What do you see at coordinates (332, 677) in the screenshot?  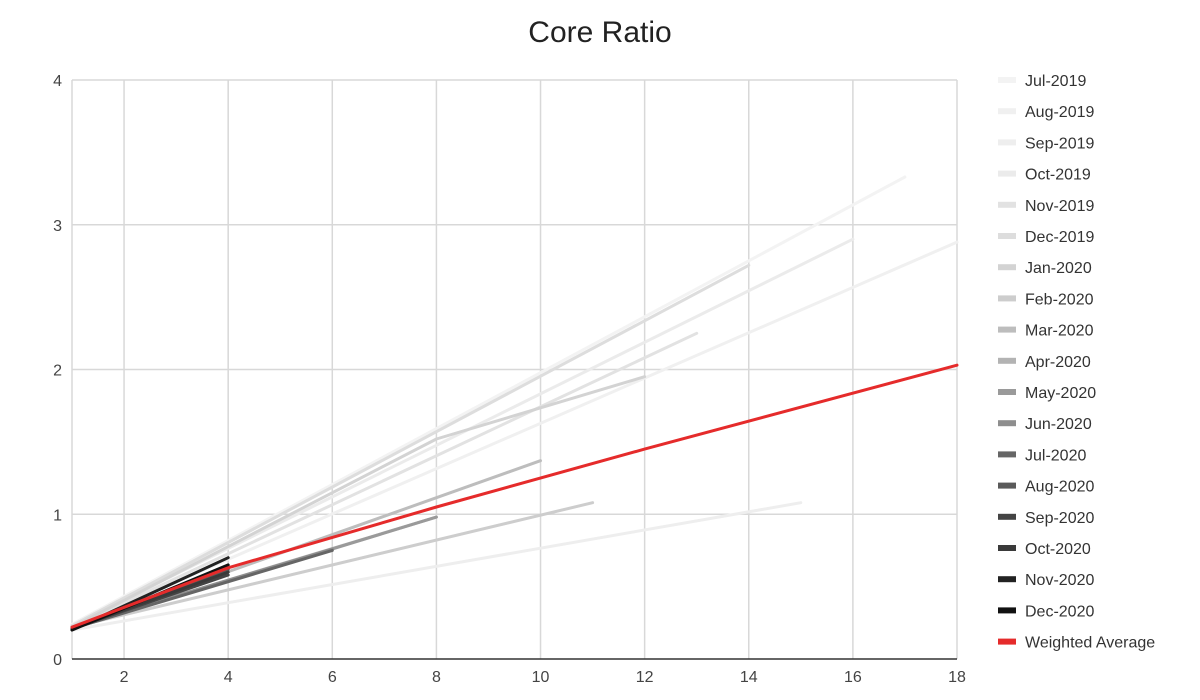 I see `x-tick-label: 6` at bounding box center [332, 677].